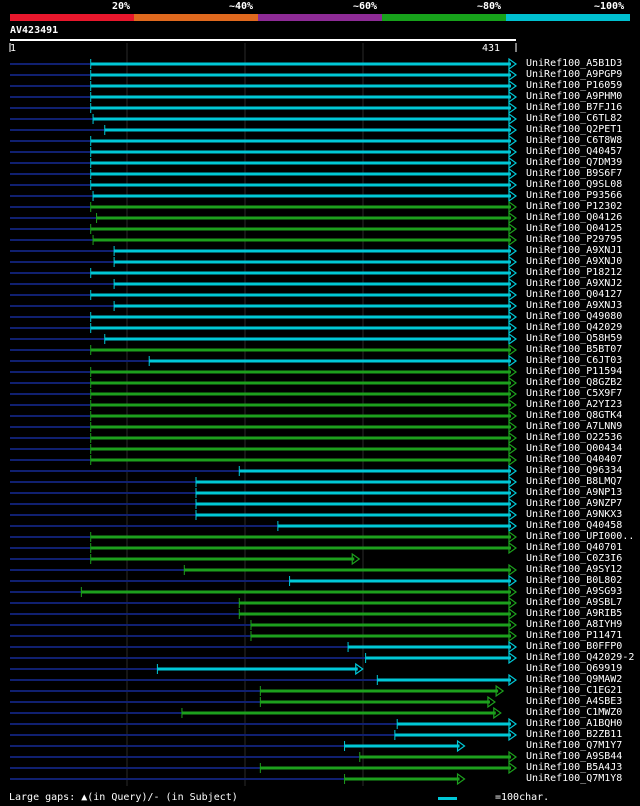 This screenshot has height=806, width=640. I want to click on hit-label: UniRef100_B2ZB11, so click(574, 734).